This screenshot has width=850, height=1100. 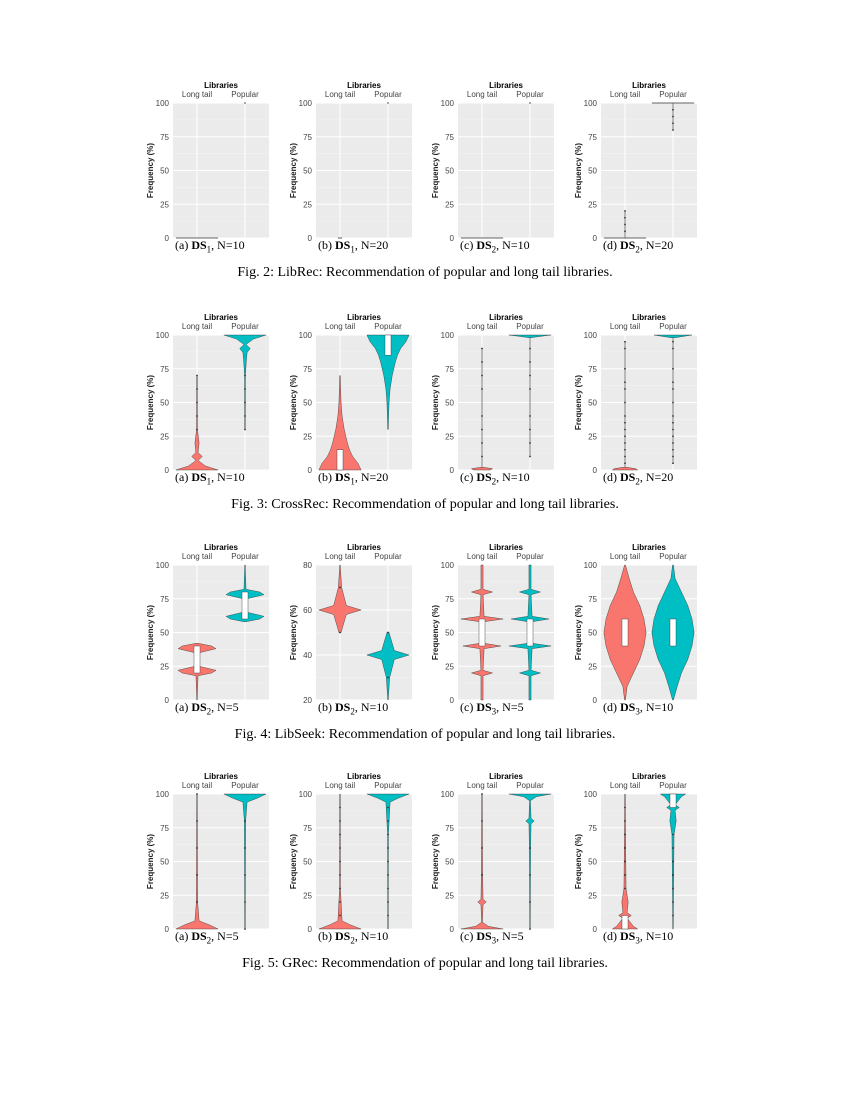 I want to click on sub-caption: (a) DS1, N=10, so click(x=210, y=478).